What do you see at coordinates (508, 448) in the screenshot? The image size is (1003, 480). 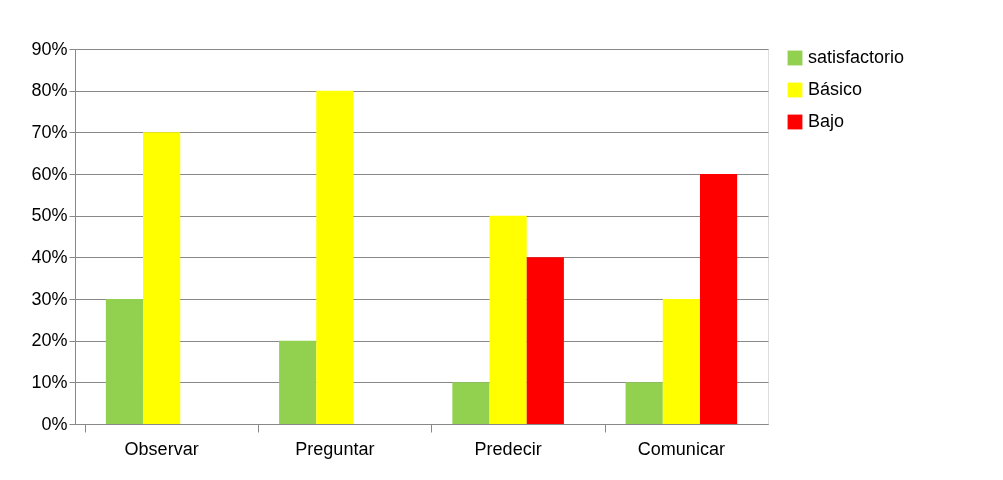 I see `x-tick-label: Predecir` at bounding box center [508, 448].